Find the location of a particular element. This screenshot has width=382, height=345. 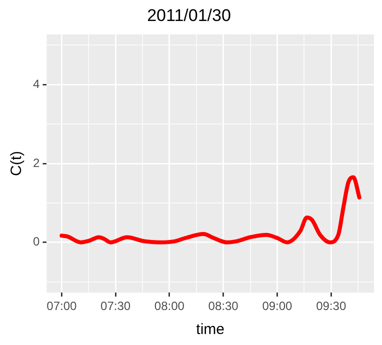

x-axis-title: time is located at coordinates (210, 329).